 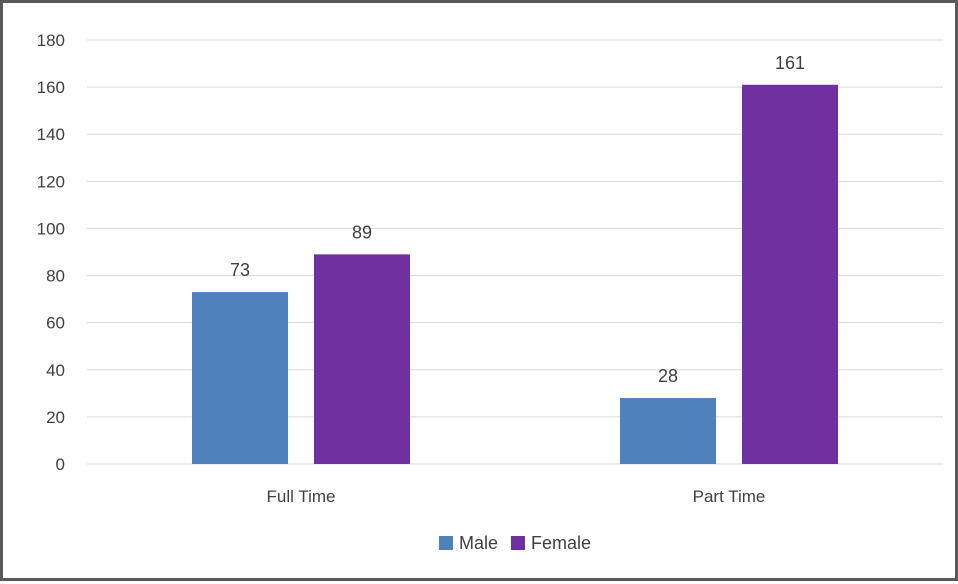 I want to click on bar-male-part-time, so click(x=668, y=431).